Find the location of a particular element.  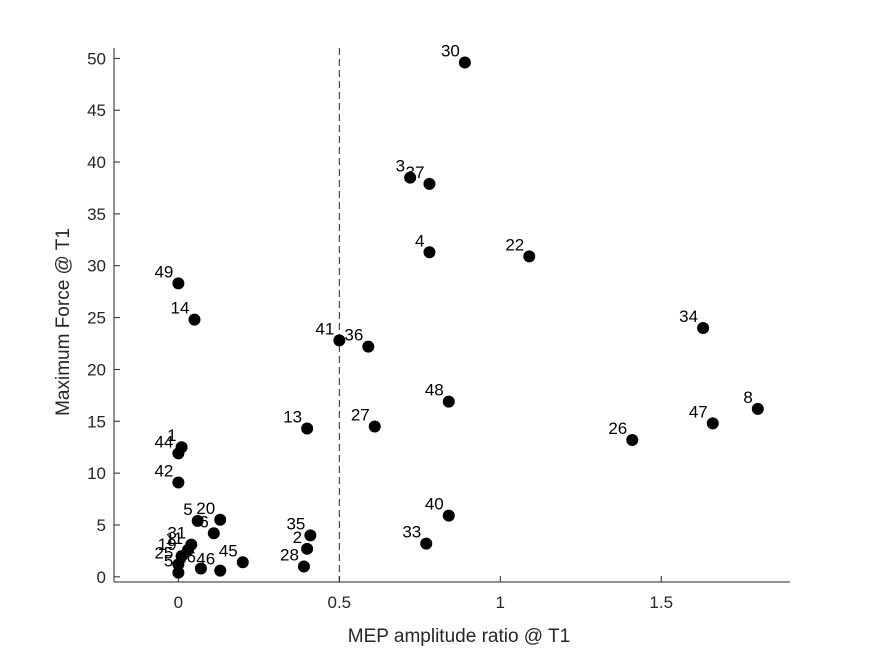

data-point-label: 31 is located at coordinates (176, 533).